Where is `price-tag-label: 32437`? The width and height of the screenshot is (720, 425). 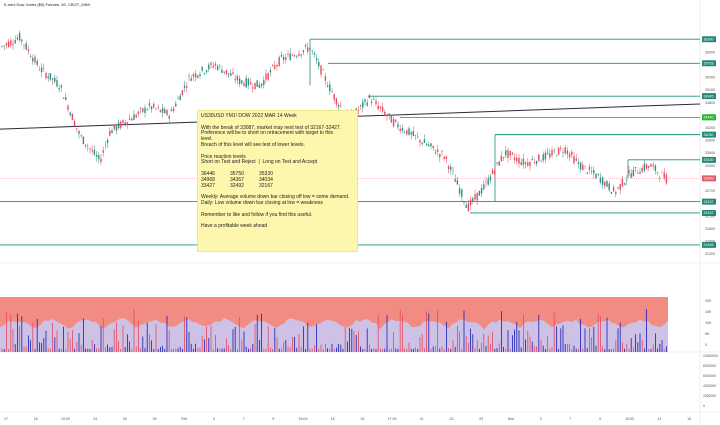 price-tag-label: 32437 is located at coordinates (709, 202).